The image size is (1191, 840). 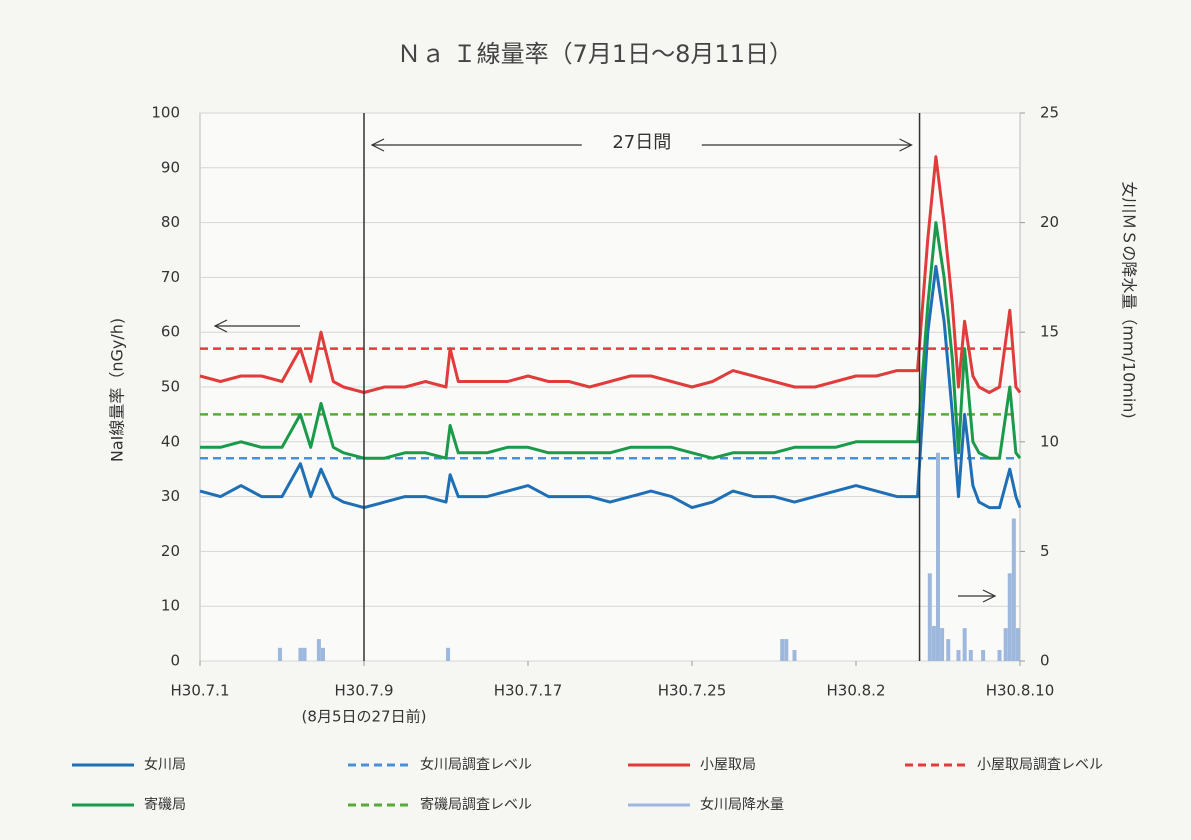 I want to click on y-tick-label: 40, so click(x=170, y=441).